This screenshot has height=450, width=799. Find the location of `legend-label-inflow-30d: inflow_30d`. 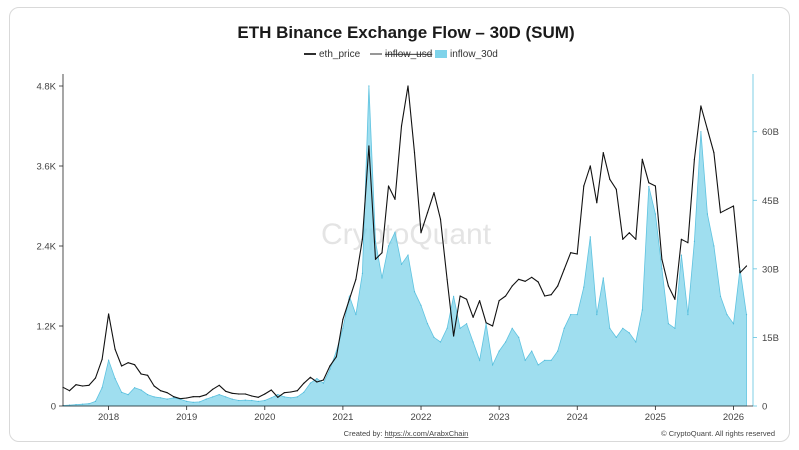

legend-label-inflow-30d: inflow_30d is located at coordinates (474, 54).